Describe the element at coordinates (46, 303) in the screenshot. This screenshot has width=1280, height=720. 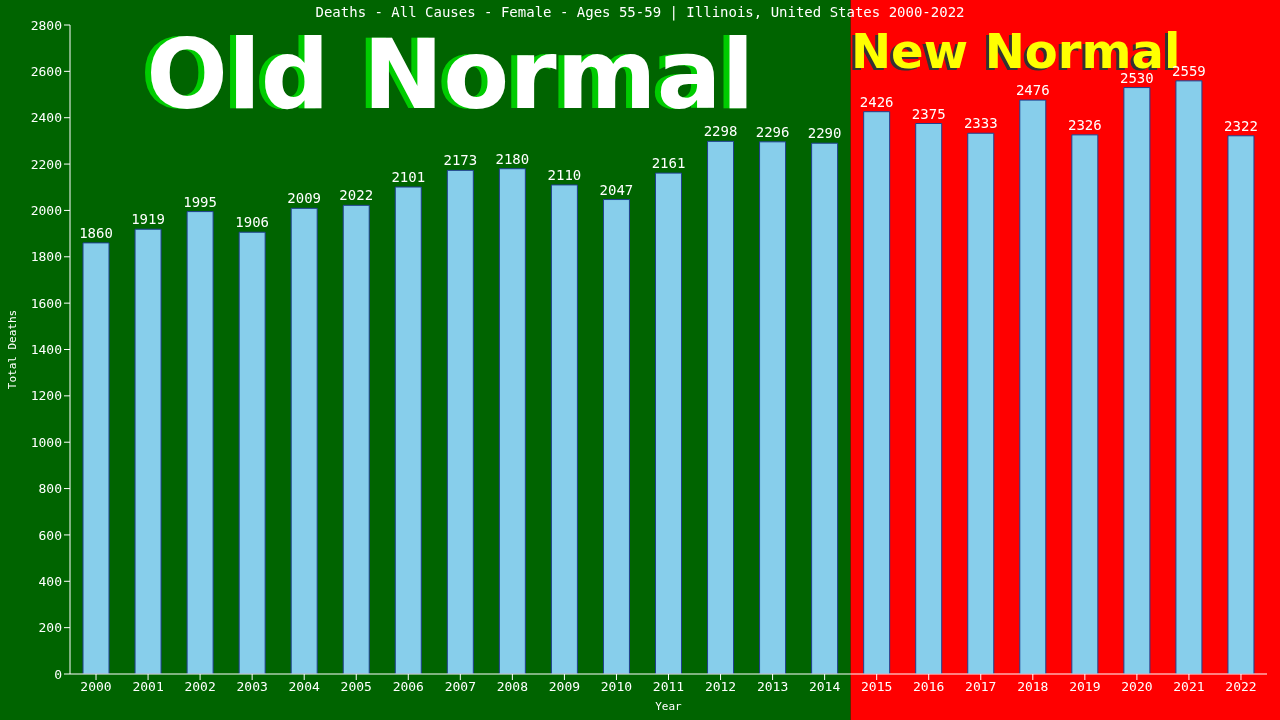
I see `y-tick-label: 1600` at that location.